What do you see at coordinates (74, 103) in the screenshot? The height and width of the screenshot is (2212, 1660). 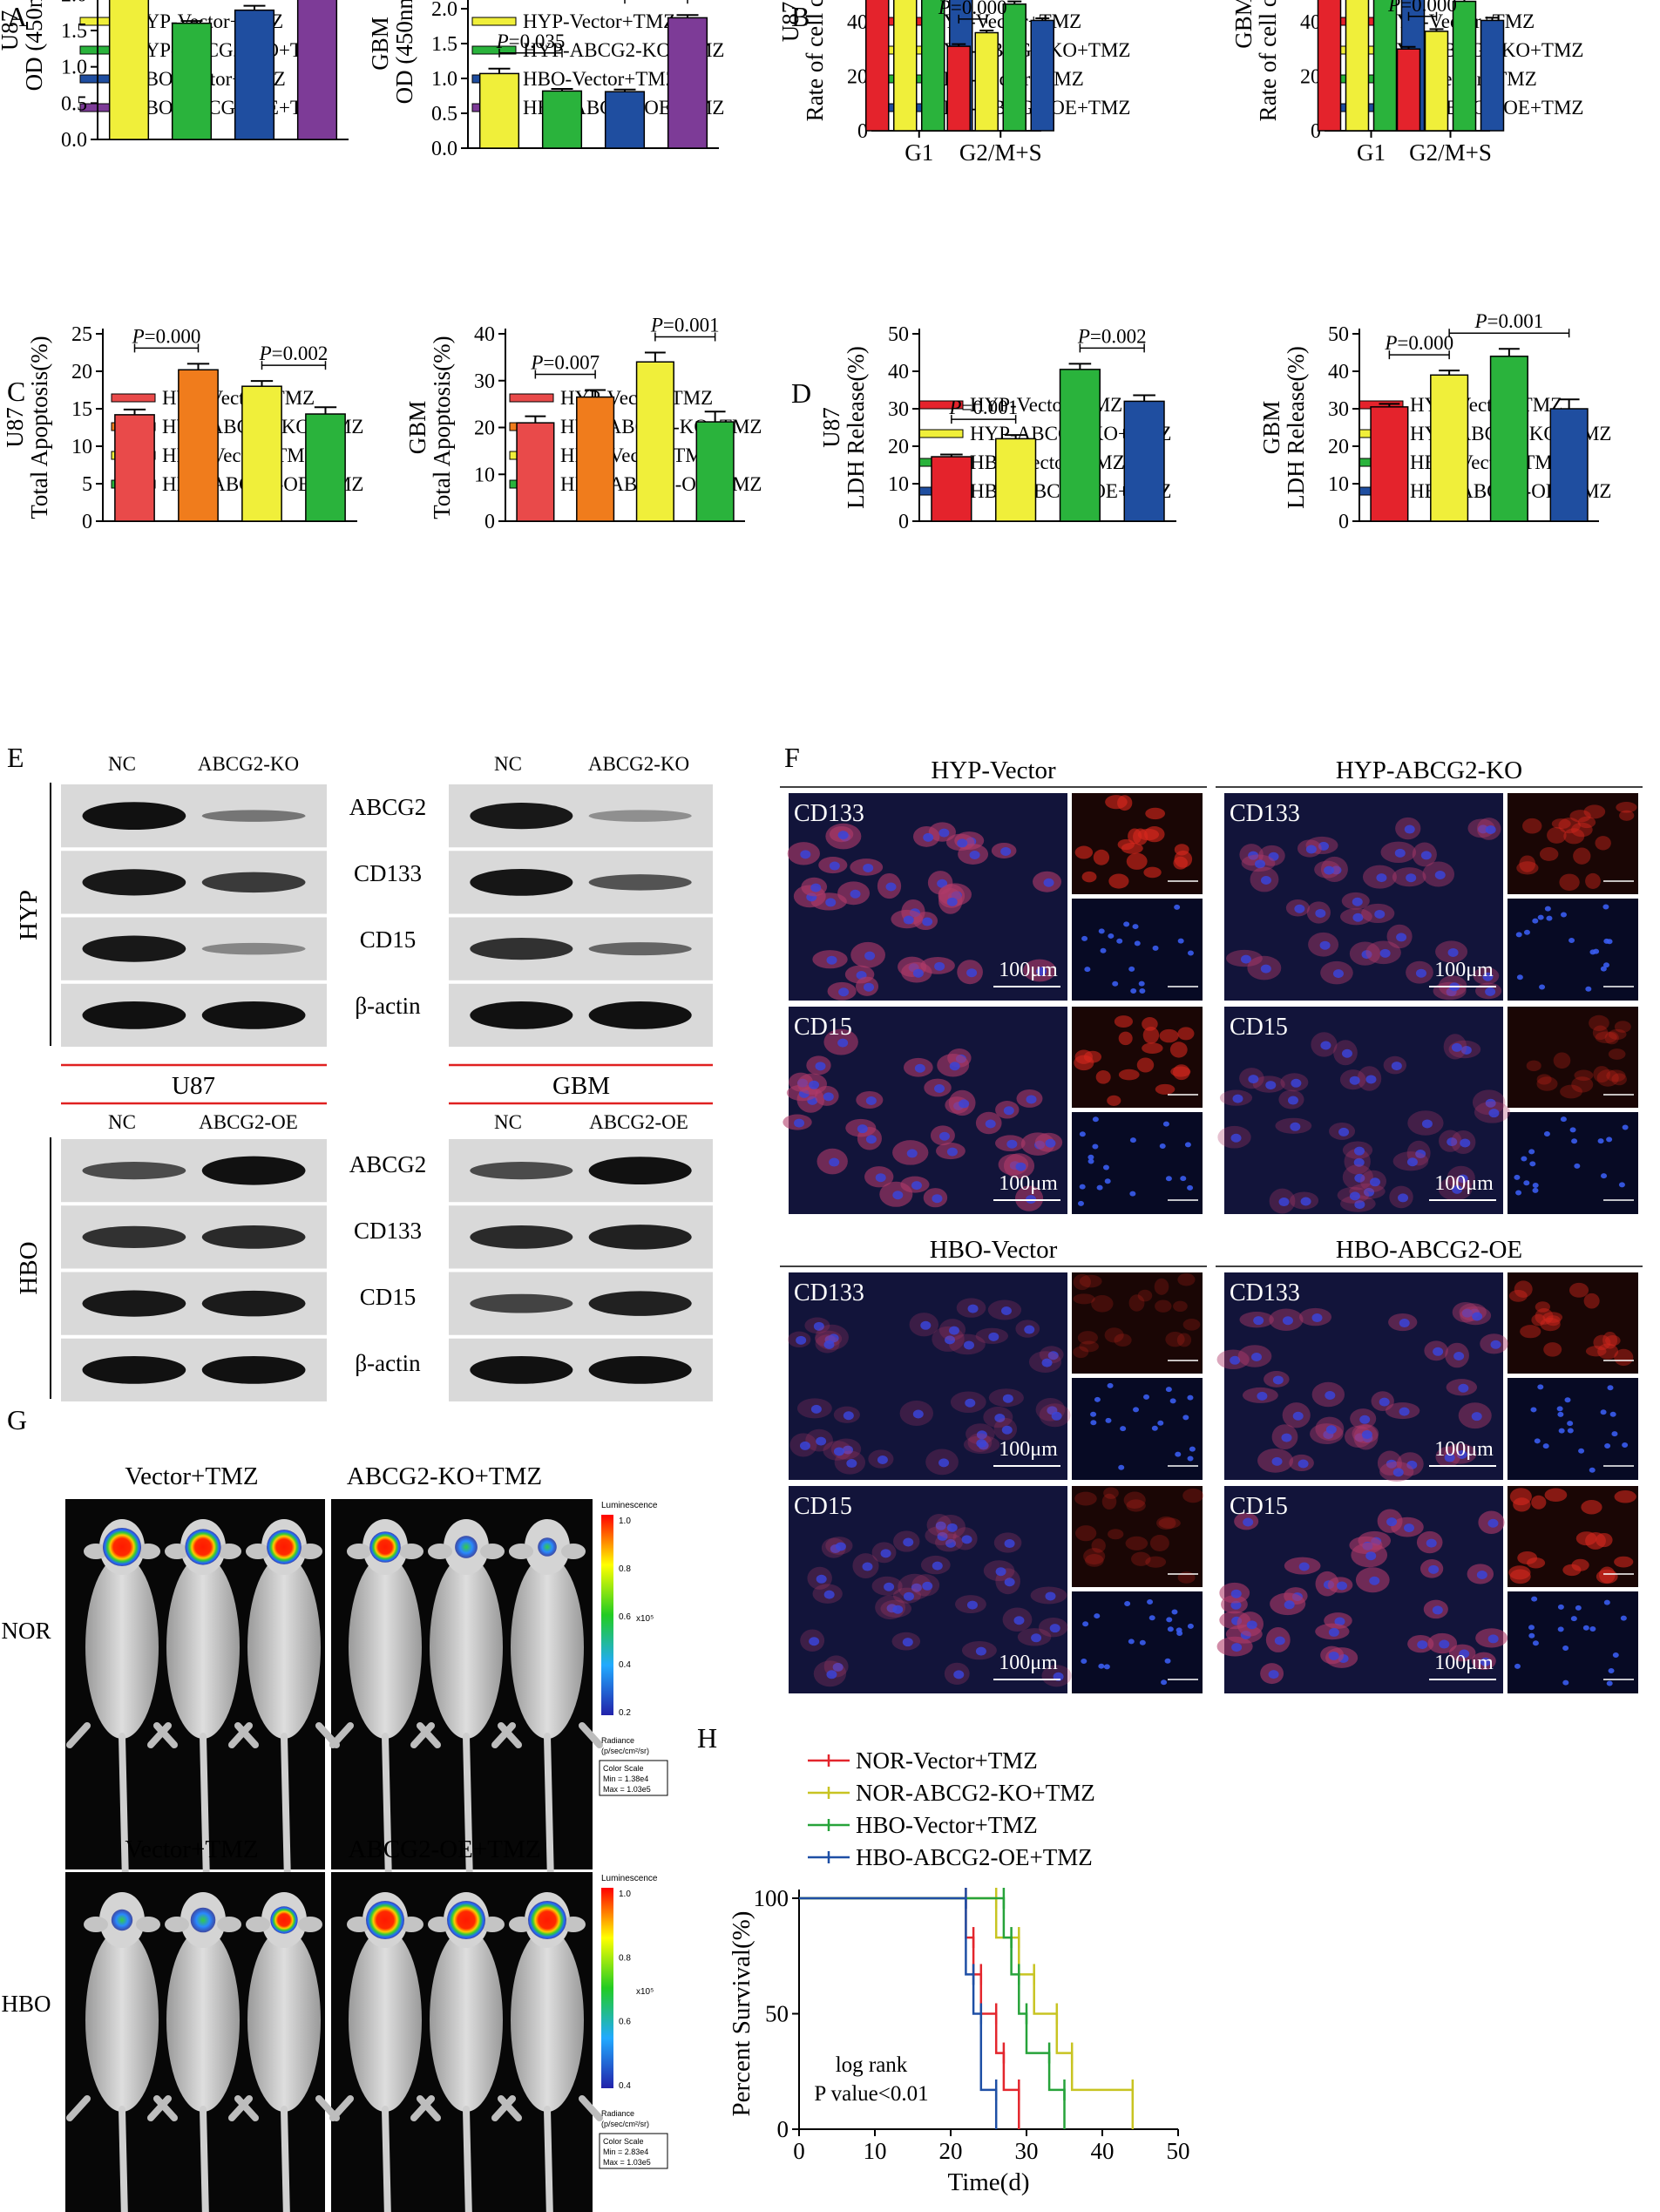 I see `y-tick-label: 0.5` at bounding box center [74, 103].